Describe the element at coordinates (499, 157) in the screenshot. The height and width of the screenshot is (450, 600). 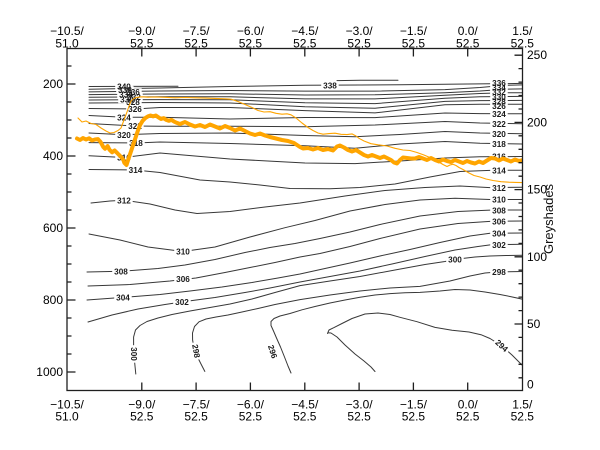
I see `svg-text: 316` at that location.